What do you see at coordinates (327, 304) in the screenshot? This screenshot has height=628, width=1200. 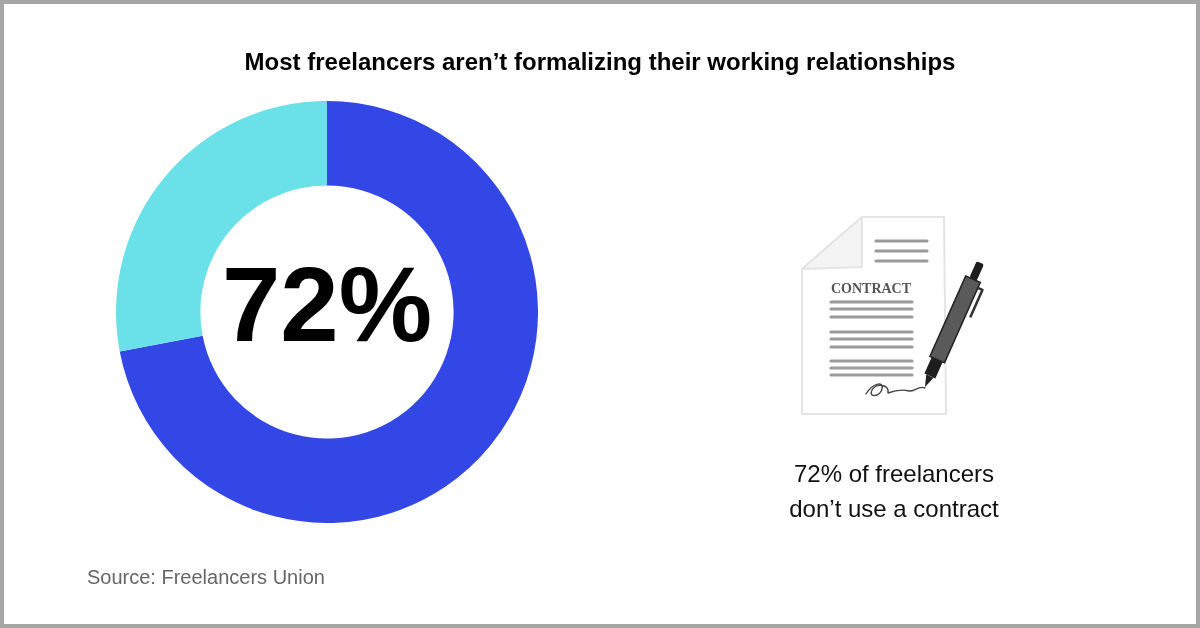 I see `data-label: 72%` at bounding box center [327, 304].